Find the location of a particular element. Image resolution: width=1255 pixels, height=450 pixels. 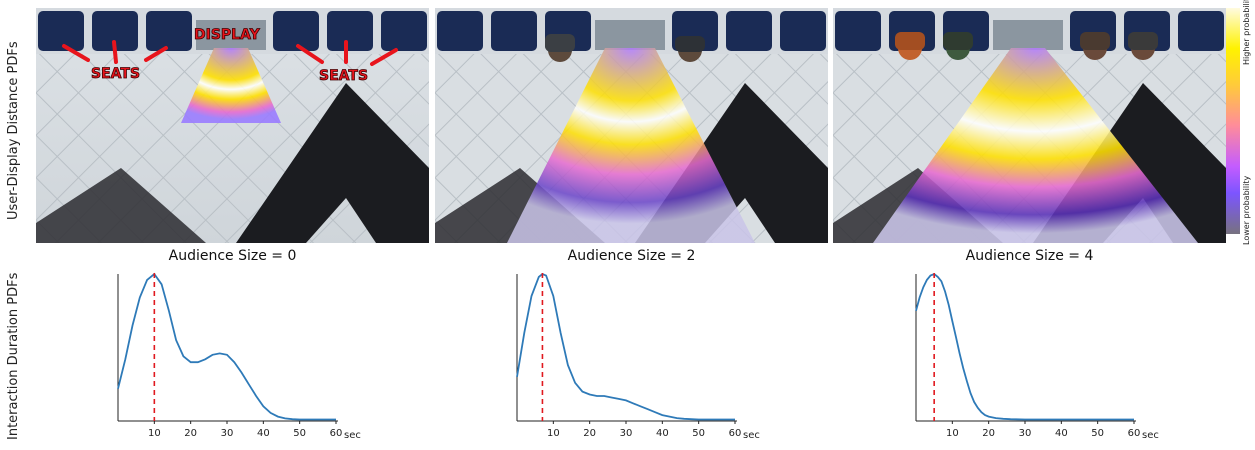

colorbar-label-low: Lower probability is located at coordinates (1246, 210).